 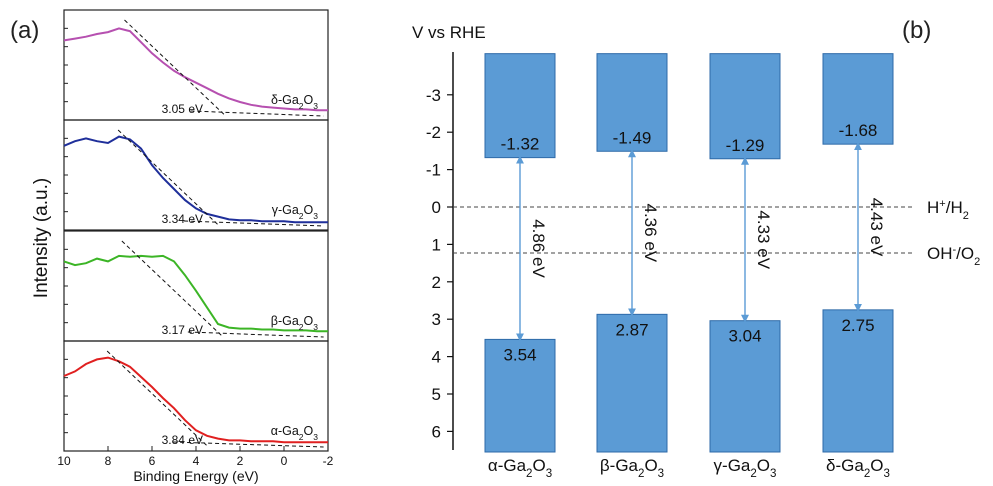 What do you see at coordinates (436, 282) in the screenshot?
I see `y-tick-label: 2` at bounding box center [436, 282].